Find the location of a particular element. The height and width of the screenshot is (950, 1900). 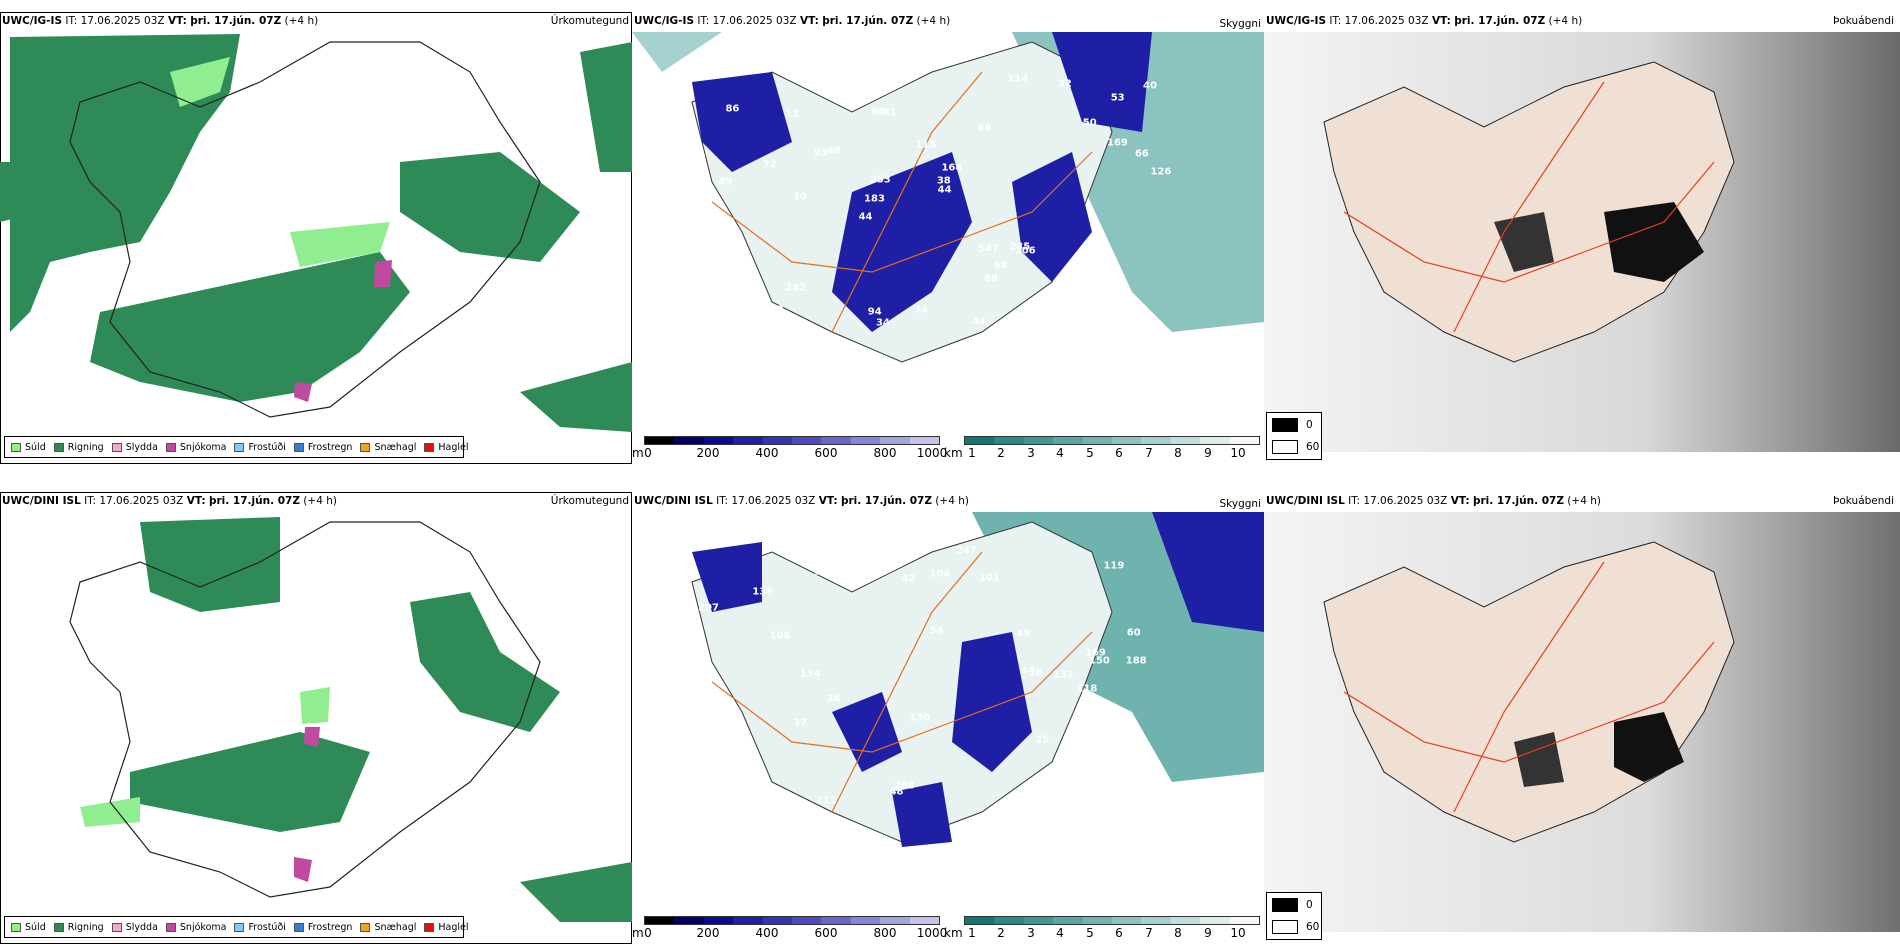

cloud-base-label: 547 is located at coordinates (988, 249).